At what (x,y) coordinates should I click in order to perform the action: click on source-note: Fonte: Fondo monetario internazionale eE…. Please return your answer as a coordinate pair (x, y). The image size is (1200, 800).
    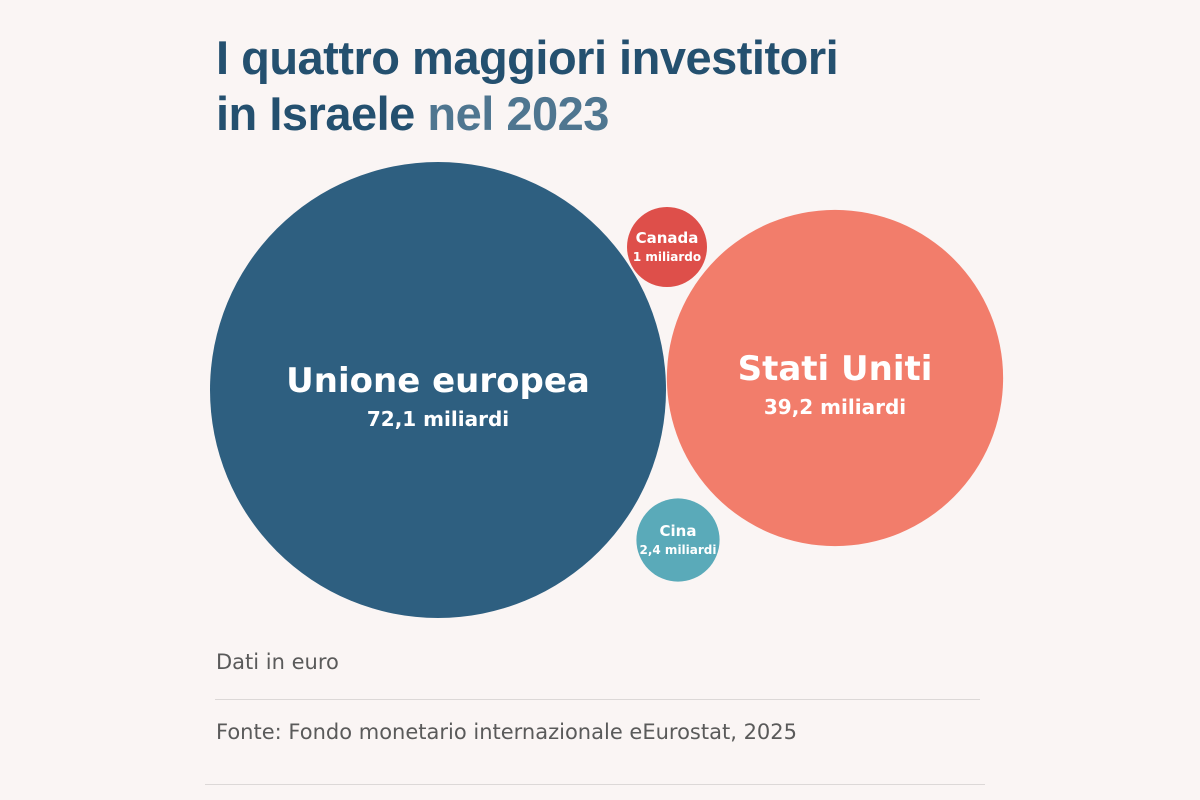
    Looking at the image, I should click on (507, 732).